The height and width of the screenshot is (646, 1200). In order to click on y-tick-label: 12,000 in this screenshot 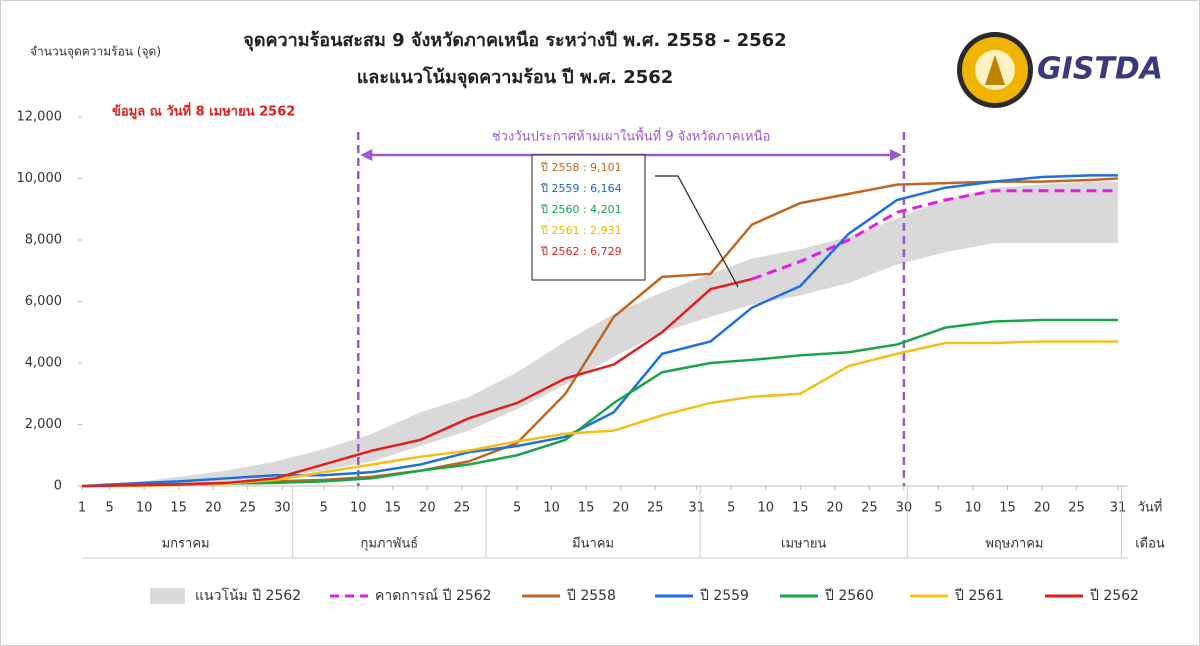, I will do `click(40, 117)`.